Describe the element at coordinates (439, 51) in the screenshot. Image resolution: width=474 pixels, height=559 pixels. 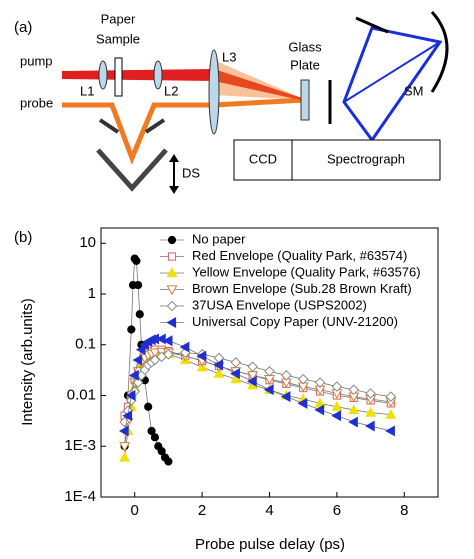
I see `spherical-mirror` at that location.